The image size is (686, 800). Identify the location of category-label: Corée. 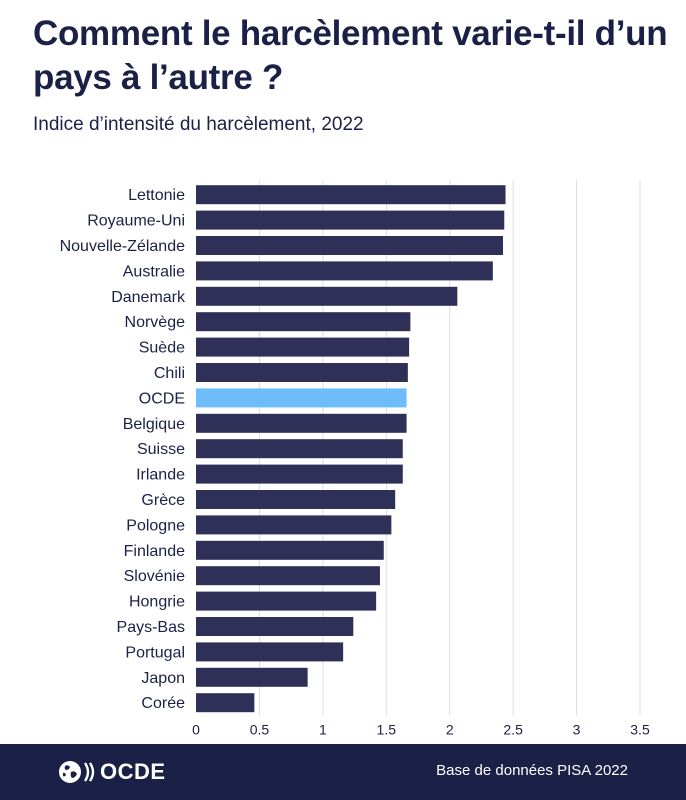
(163, 703).